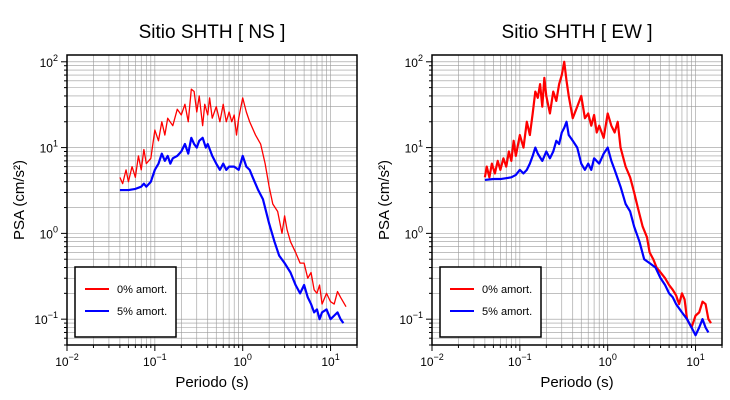 The height and width of the screenshot is (400, 730). I want to click on chart-title: Sitio SHTH [ NS ], so click(212, 32).